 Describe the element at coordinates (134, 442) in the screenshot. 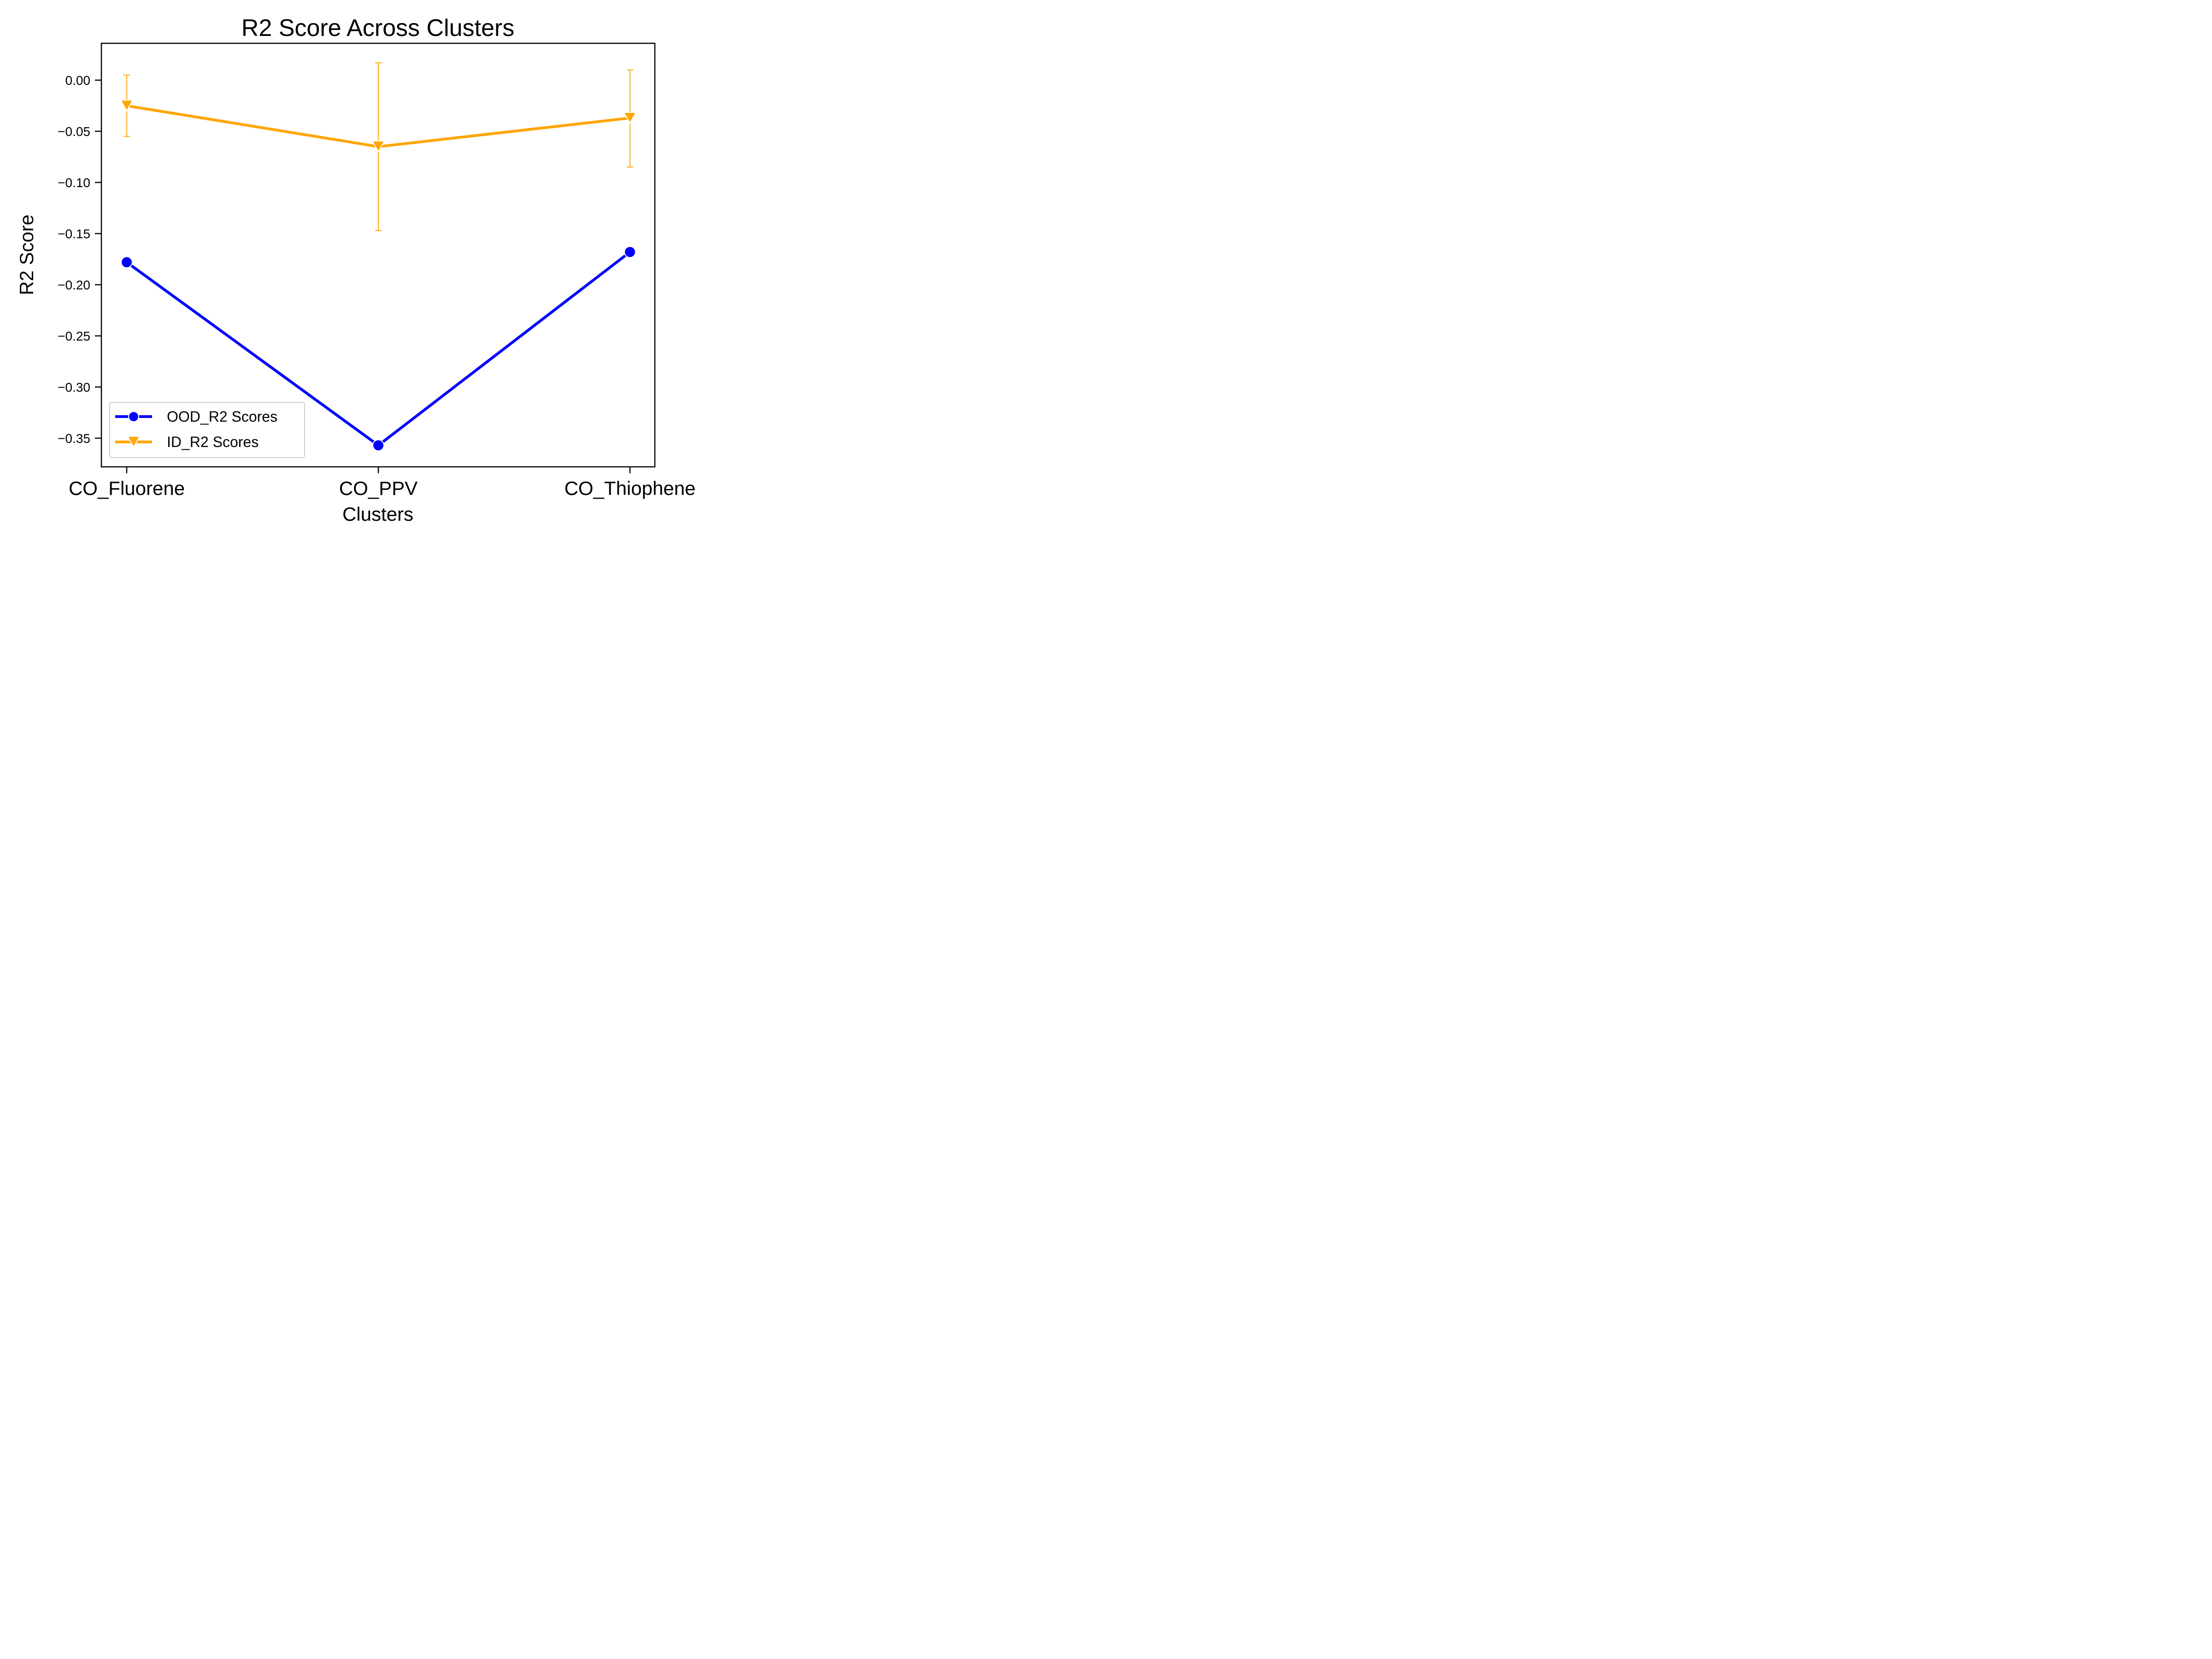

I see `legend-marker-id` at that location.